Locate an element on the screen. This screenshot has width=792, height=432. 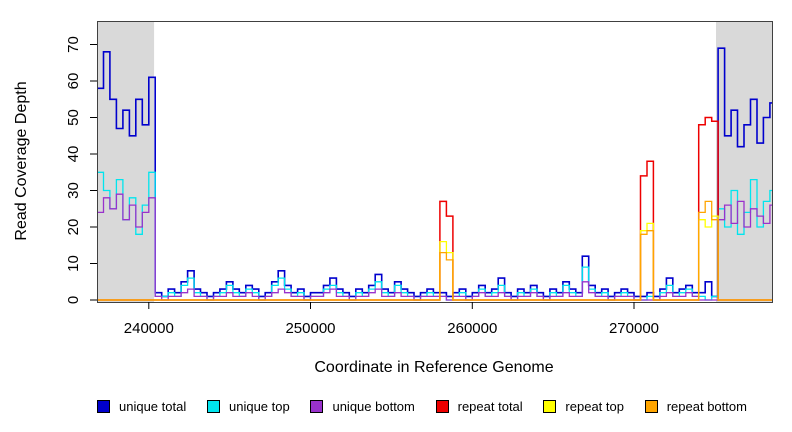
x-tick-label: 270000 is located at coordinates (634, 328).